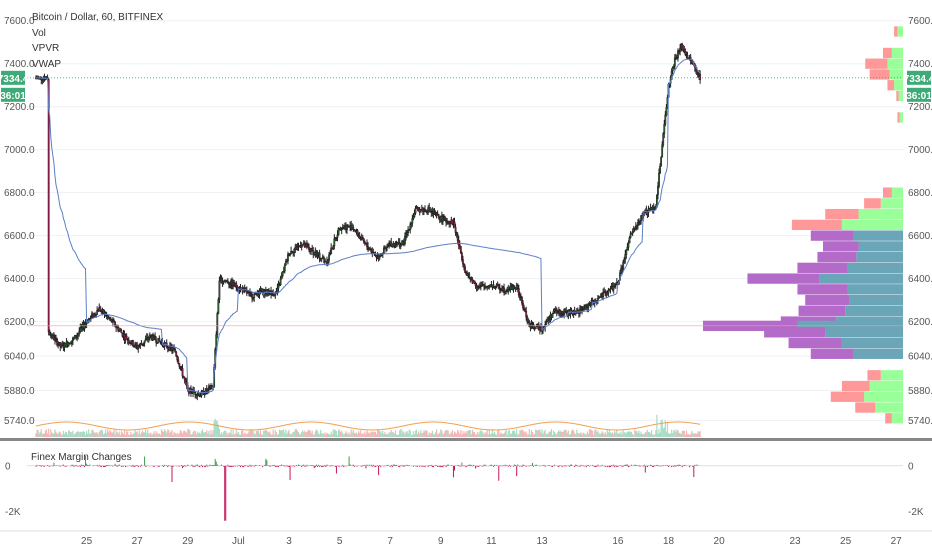 The width and height of the screenshot is (932, 550). Describe the element at coordinates (46, 48) in the screenshot. I see `legend-vpvr: VPVR` at that location.